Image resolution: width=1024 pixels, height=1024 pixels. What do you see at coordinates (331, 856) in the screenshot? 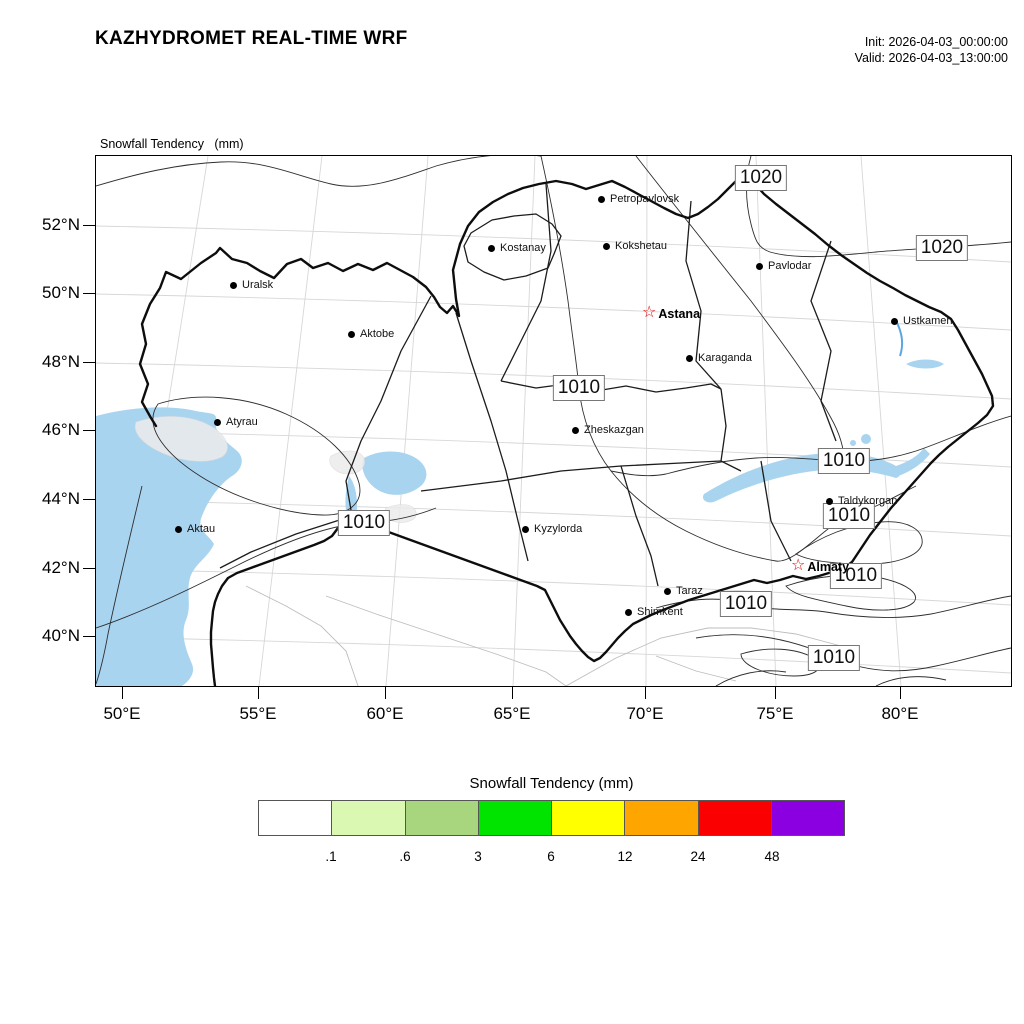
I see `legend-threshold: .1` at bounding box center [331, 856].